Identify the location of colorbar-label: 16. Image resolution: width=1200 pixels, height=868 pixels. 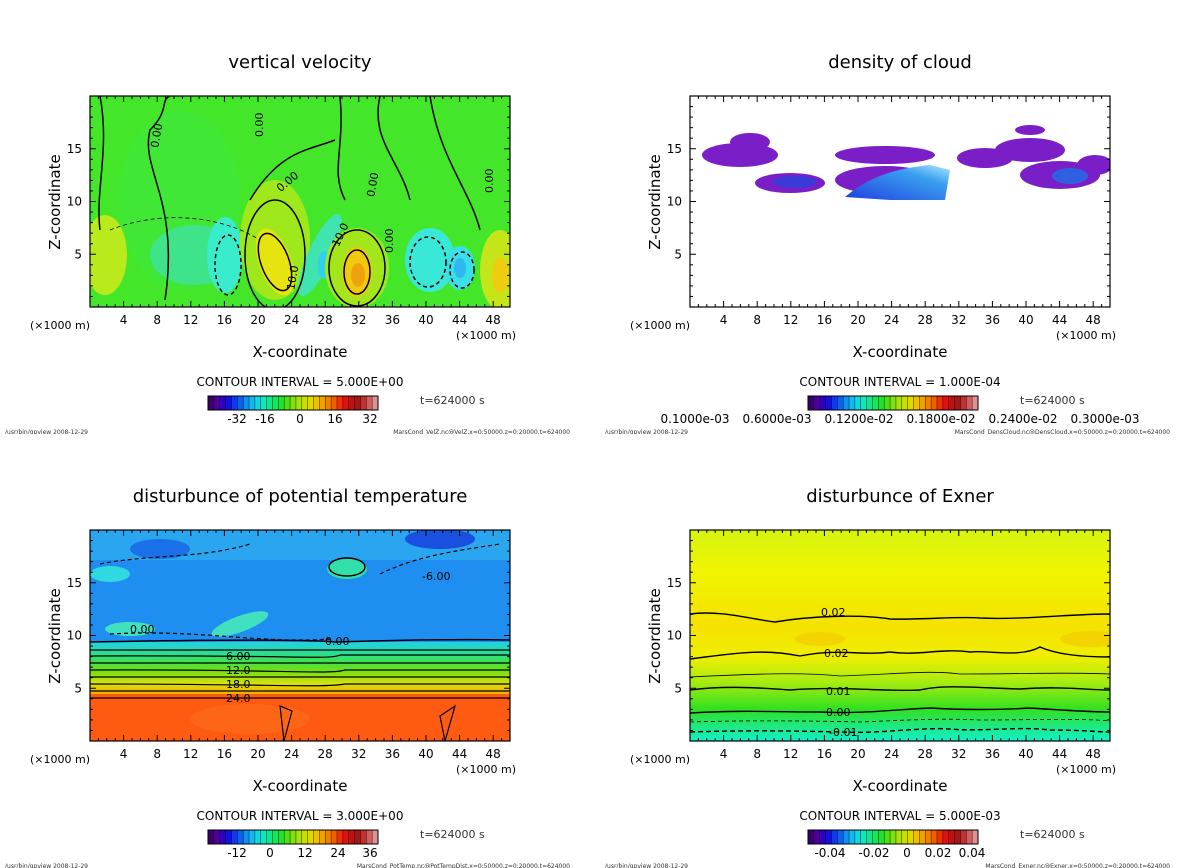
(334, 419).